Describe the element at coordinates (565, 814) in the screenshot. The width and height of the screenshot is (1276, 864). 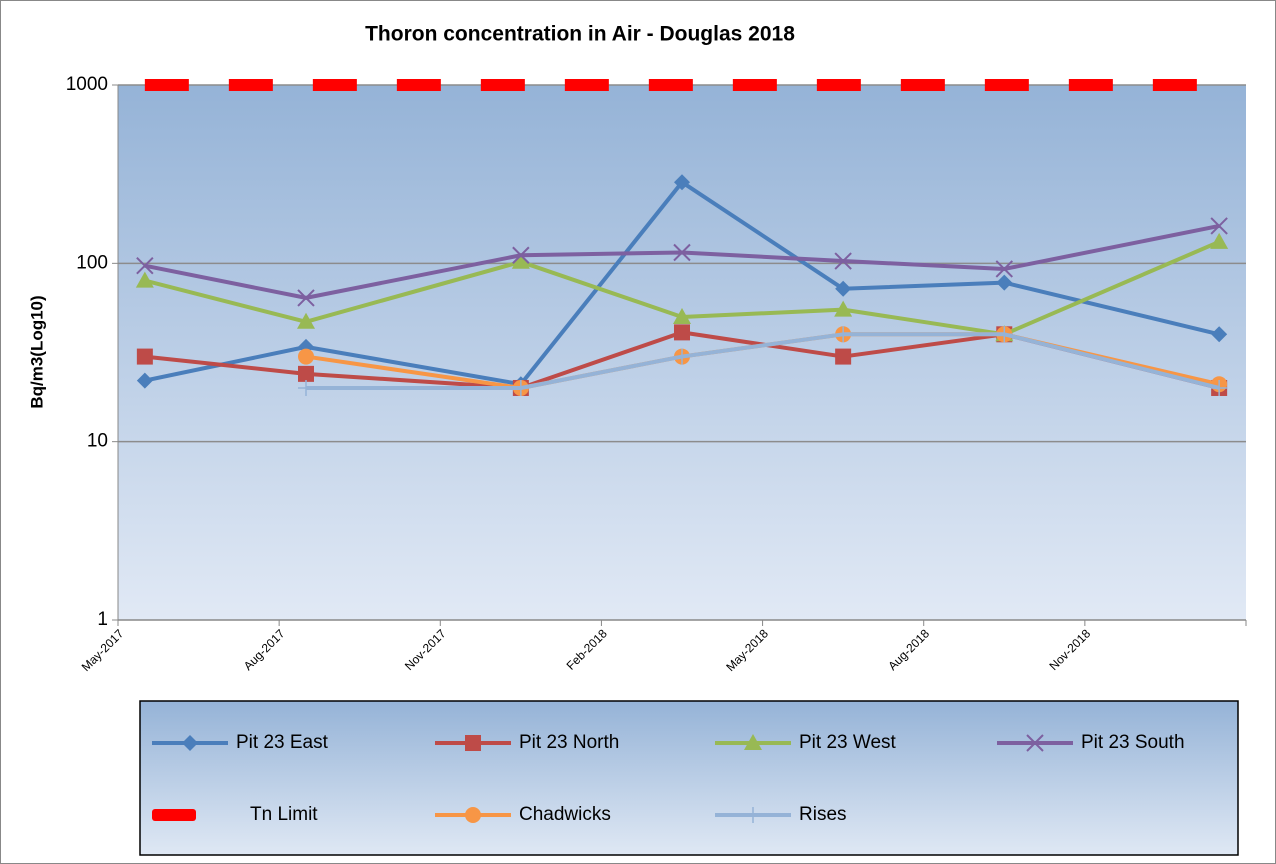
I see `legend-label: Chadwicks` at that location.